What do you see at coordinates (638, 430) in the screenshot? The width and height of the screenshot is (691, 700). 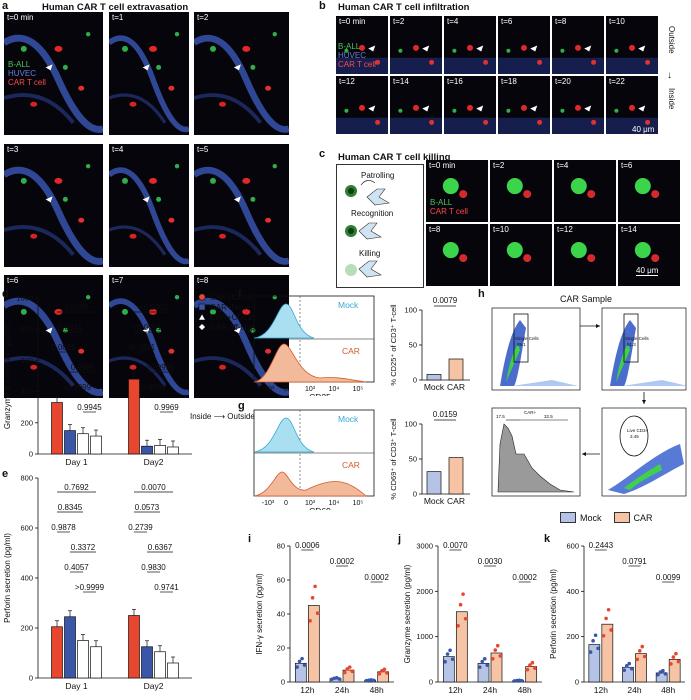 I see `gate-label: Live CD3+` at bounding box center [638, 430].